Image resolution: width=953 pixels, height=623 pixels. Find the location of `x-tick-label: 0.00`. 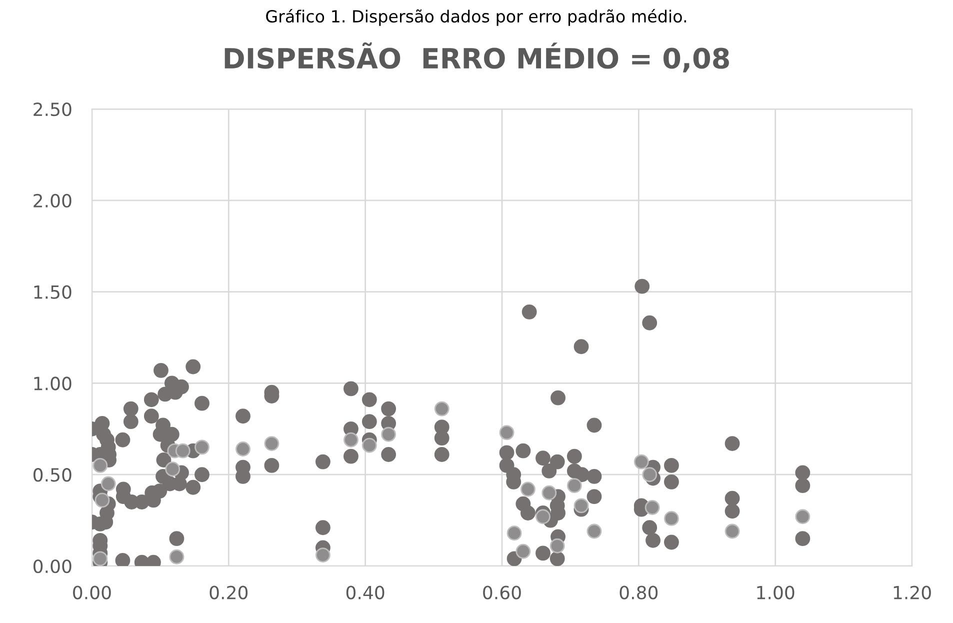

x-tick-label: 0.00 is located at coordinates (92, 593).